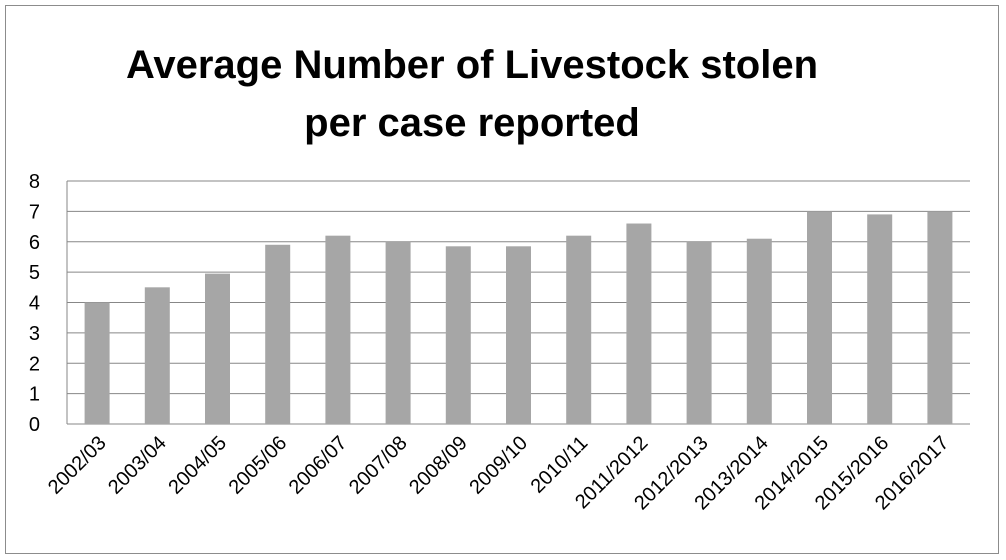 The height and width of the screenshot is (560, 1006). What do you see at coordinates (34, 425) in the screenshot?
I see `y-tick-label: 0` at bounding box center [34, 425].